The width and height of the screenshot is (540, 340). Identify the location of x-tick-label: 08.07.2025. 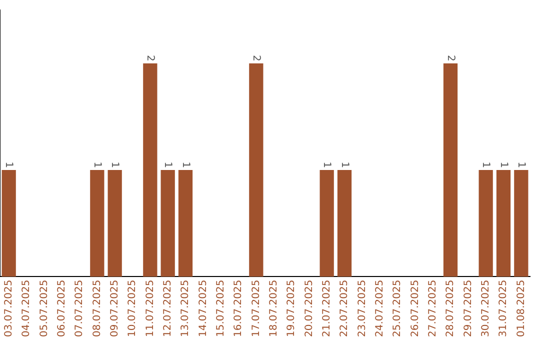
(97, 309).